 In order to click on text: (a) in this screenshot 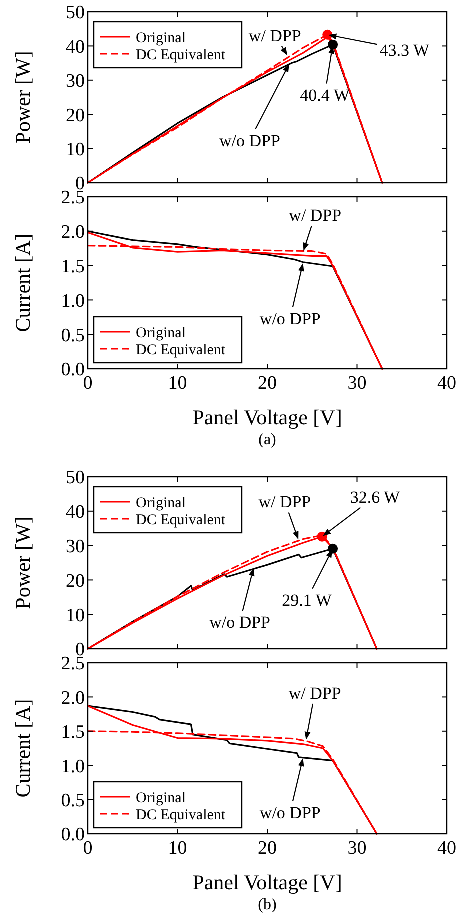, I will do `click(267, 440)`.